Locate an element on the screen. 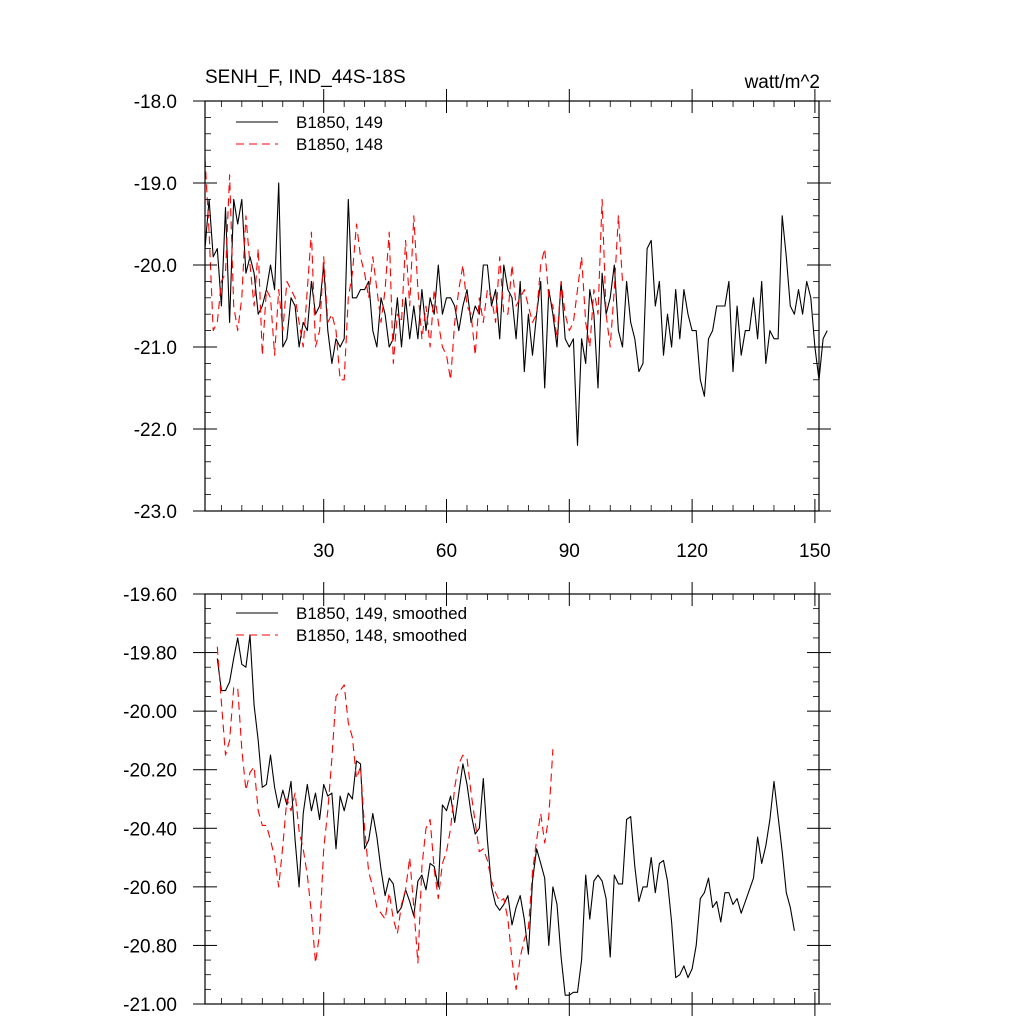  y-tick-label: -22.0 is located at coordinates (155, 430).